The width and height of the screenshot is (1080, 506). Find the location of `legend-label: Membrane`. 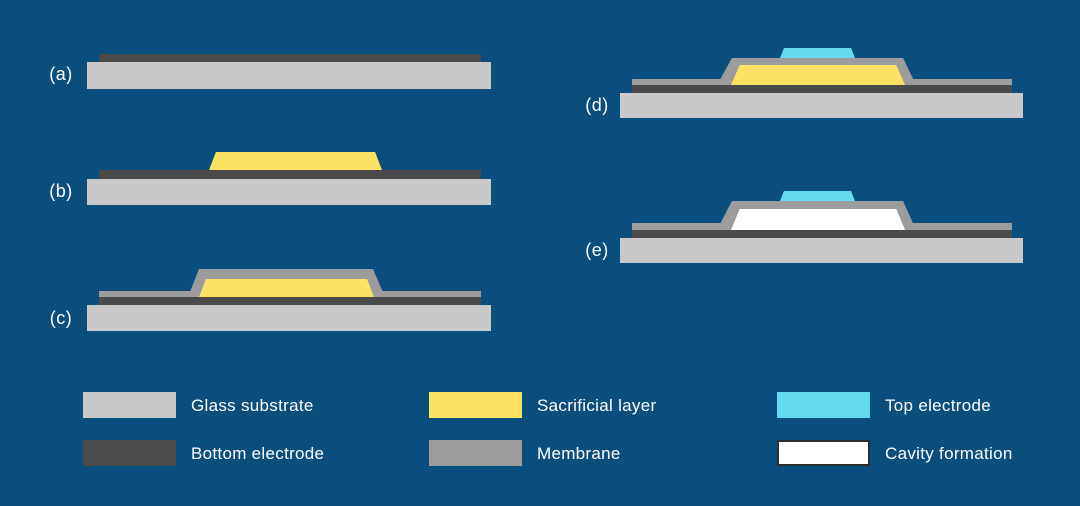

legend-label: Membrane is located at coordinates (579, 453).